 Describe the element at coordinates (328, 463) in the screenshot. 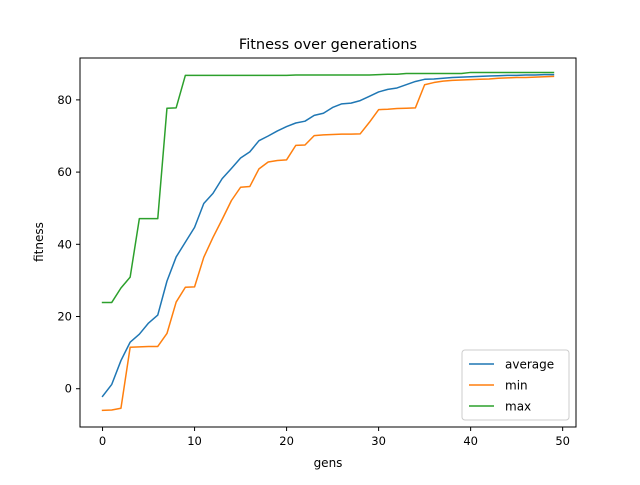

I see `x-axis-label: gens` at that location.